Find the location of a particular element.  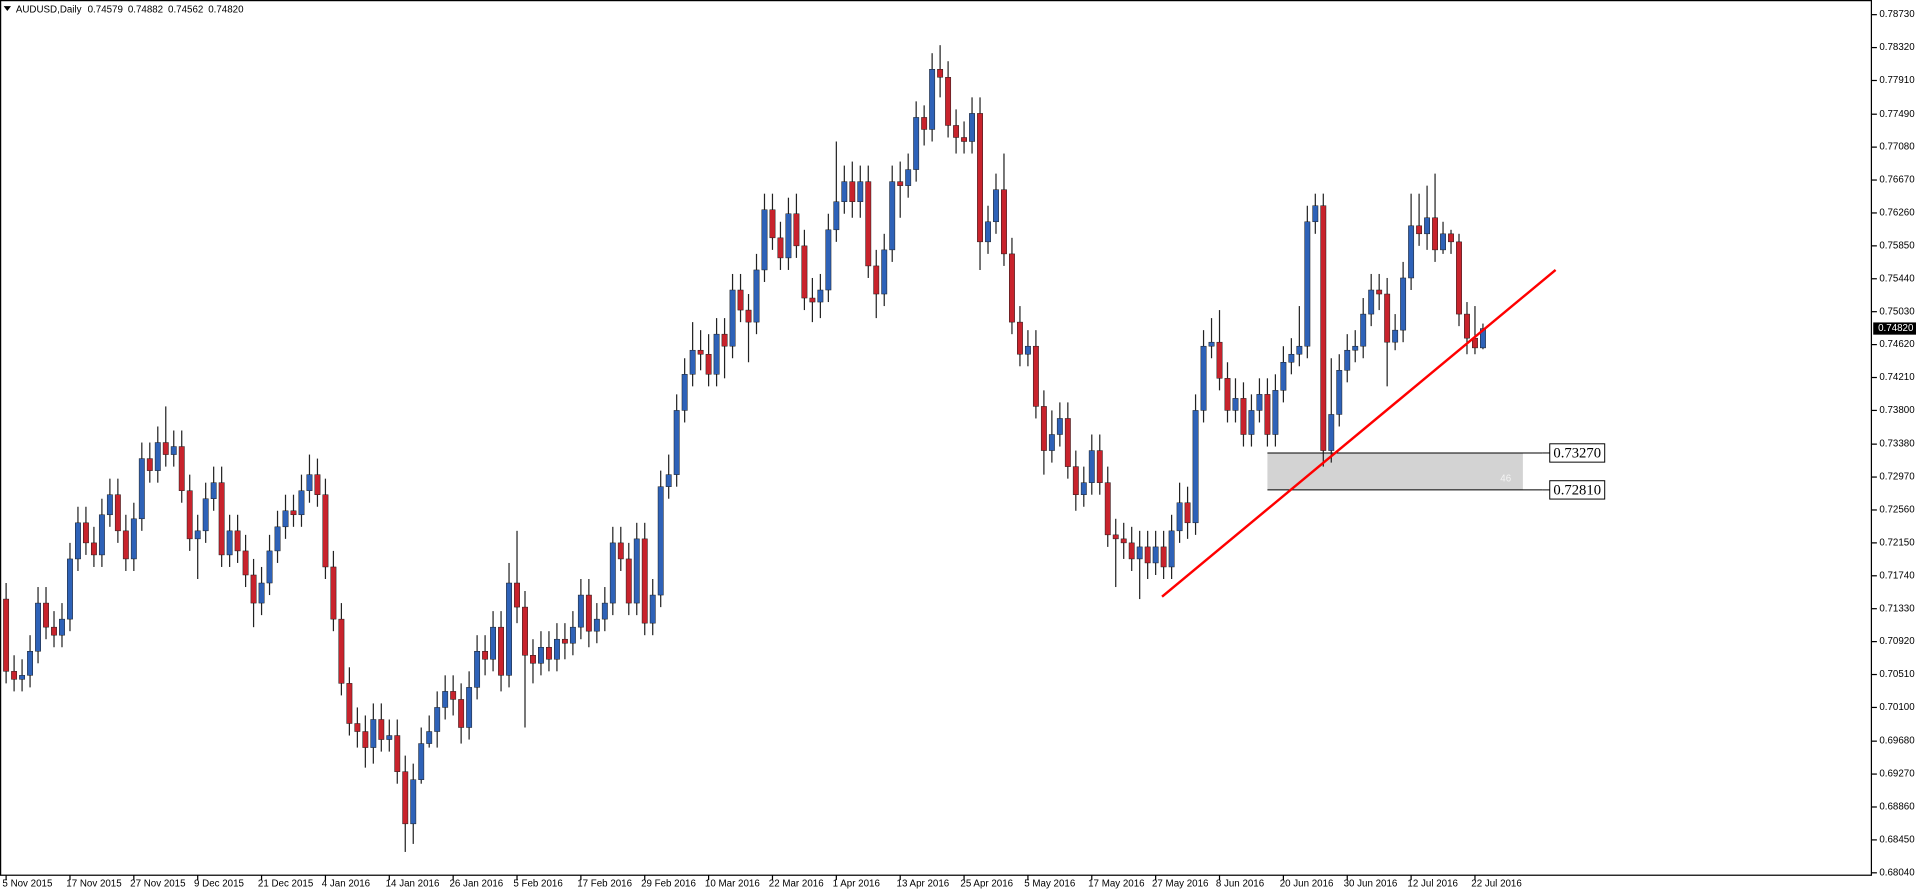

x-tick-label: 22 Jul 2016 is located at coordinates (1496, 883).